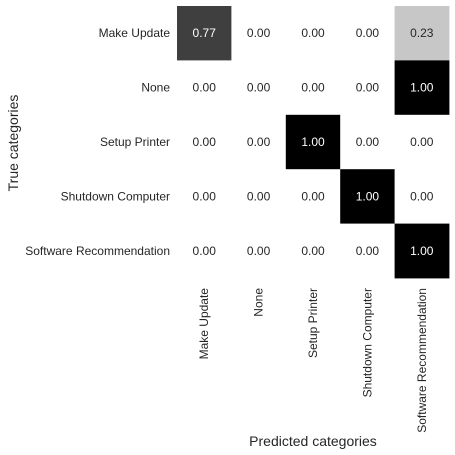 The height and width of the screenshot is (455, 455). I want to click on heatmap-cell-r1-c4, so click(422, 88).